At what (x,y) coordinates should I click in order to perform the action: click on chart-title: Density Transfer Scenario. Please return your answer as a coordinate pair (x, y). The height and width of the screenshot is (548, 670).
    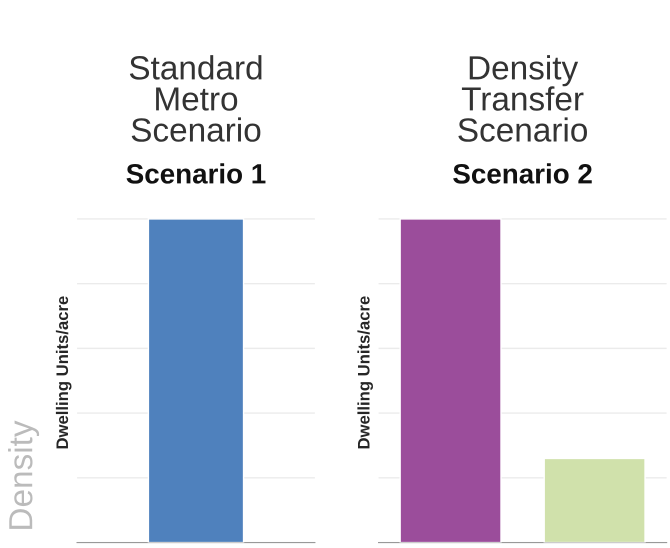
    Looking at the image, I should click on (522, 98).